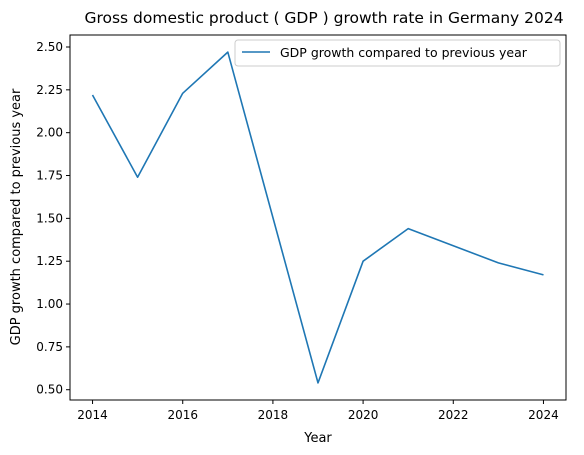 Image resolution: width=584 pixels, height=455 pixels. What do you see at coordinates (49, 176) in the screenshot?
I see `y-tick-label: 1.75` at bounding box center [49, 176].